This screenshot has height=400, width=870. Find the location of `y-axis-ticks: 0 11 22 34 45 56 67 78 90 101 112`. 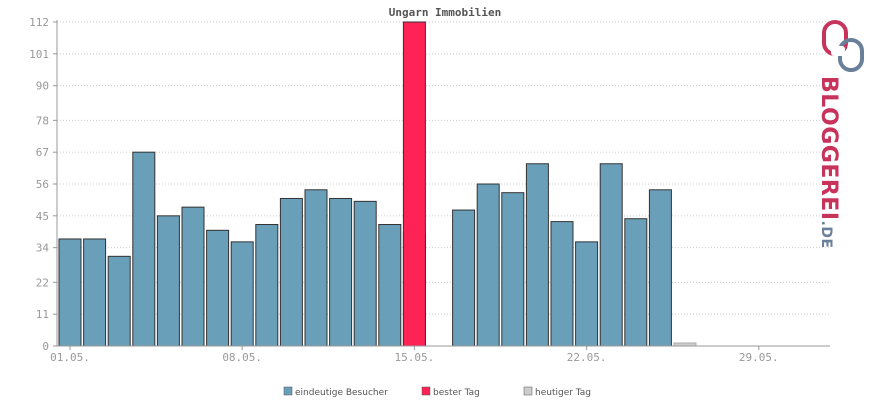

y-axis-ticks: 0 11 22 34 45 56 67 78 90 101 112 is located at coordinates (43, 184).